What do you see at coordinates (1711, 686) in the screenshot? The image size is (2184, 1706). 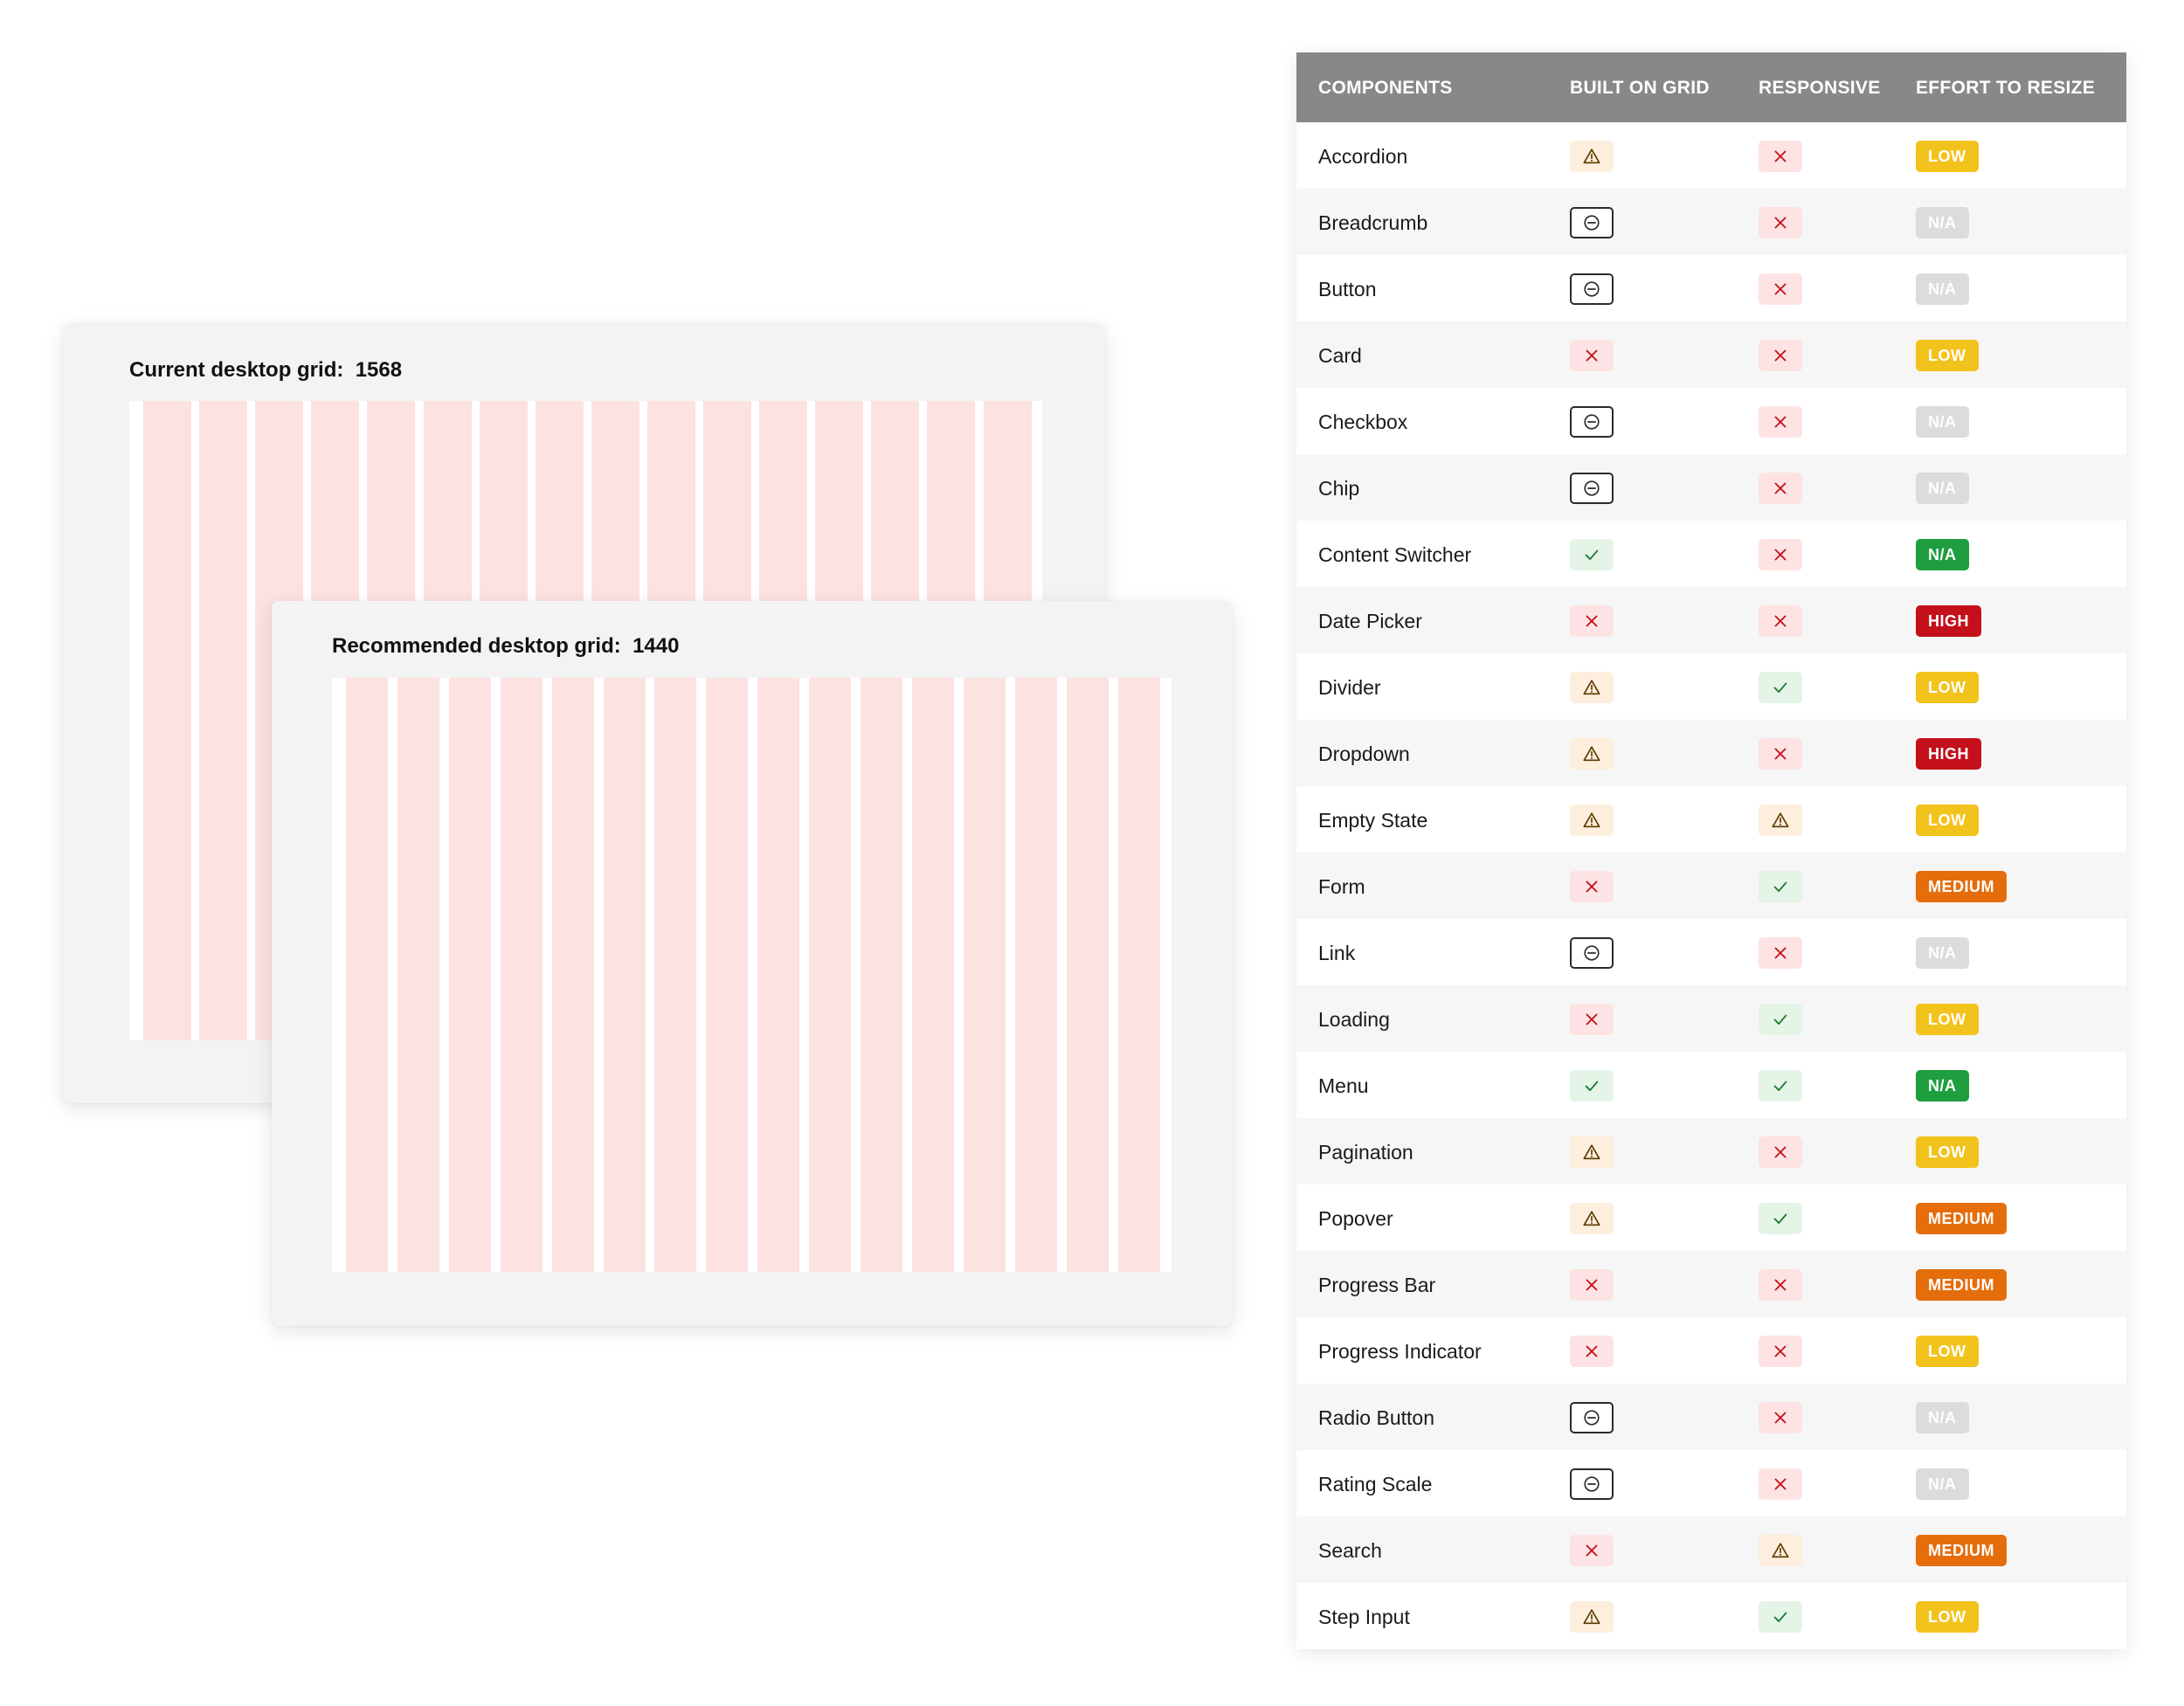 I see `table-row: Divider LOW` at bounding box center [1711, 686].